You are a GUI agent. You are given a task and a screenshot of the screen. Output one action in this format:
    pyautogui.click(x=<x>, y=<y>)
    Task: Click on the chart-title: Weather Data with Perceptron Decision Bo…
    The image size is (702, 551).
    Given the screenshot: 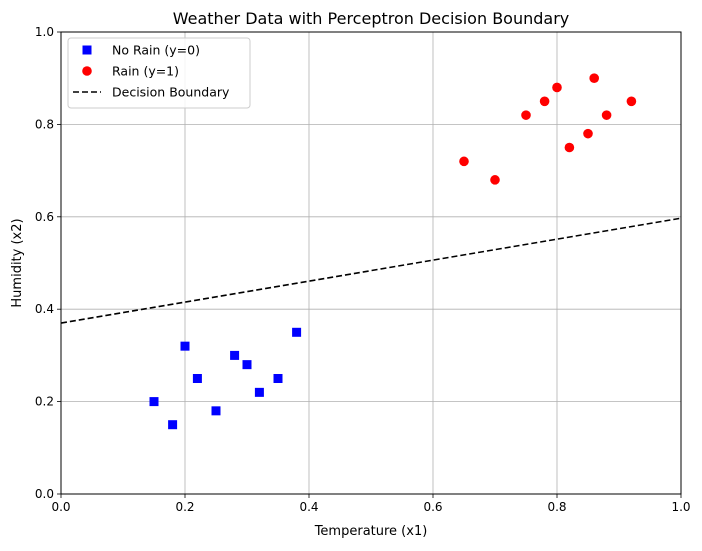 What is the action you would take?
    pyautogui.click(x=371, y=18)
    